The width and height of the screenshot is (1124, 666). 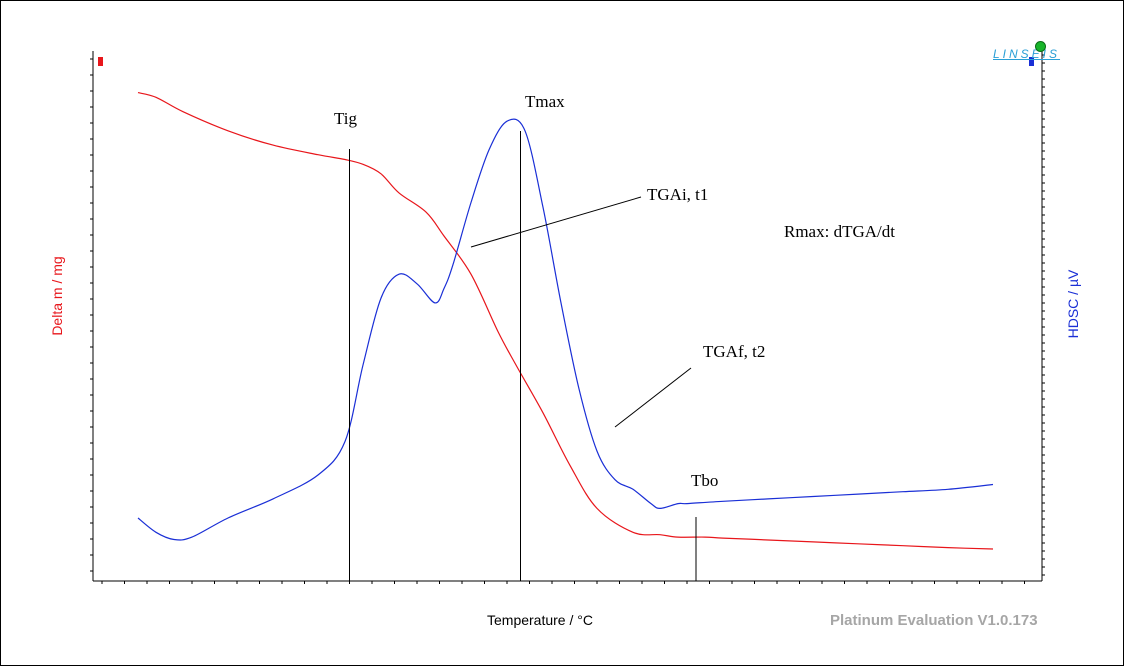 I want to click on annotation-tmax: Tmax, so click(x=545, y=101).